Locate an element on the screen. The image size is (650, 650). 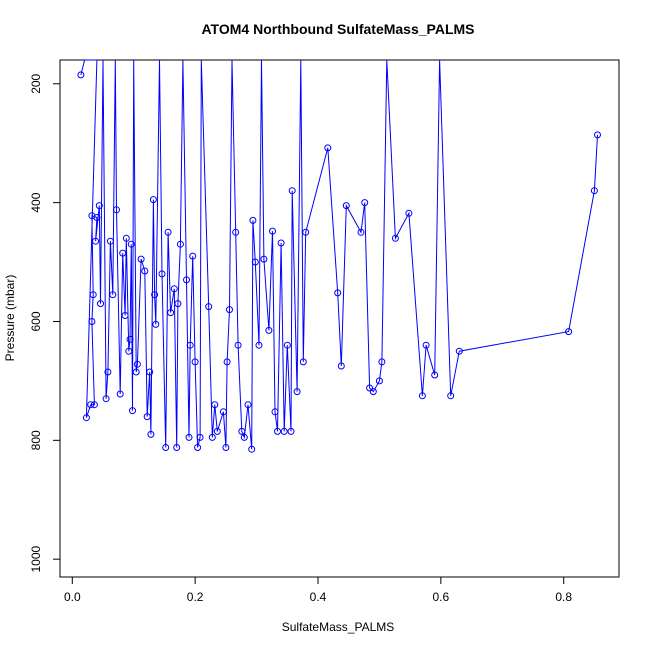
y-tick-label: 600 is located at coordinates (36, 321).